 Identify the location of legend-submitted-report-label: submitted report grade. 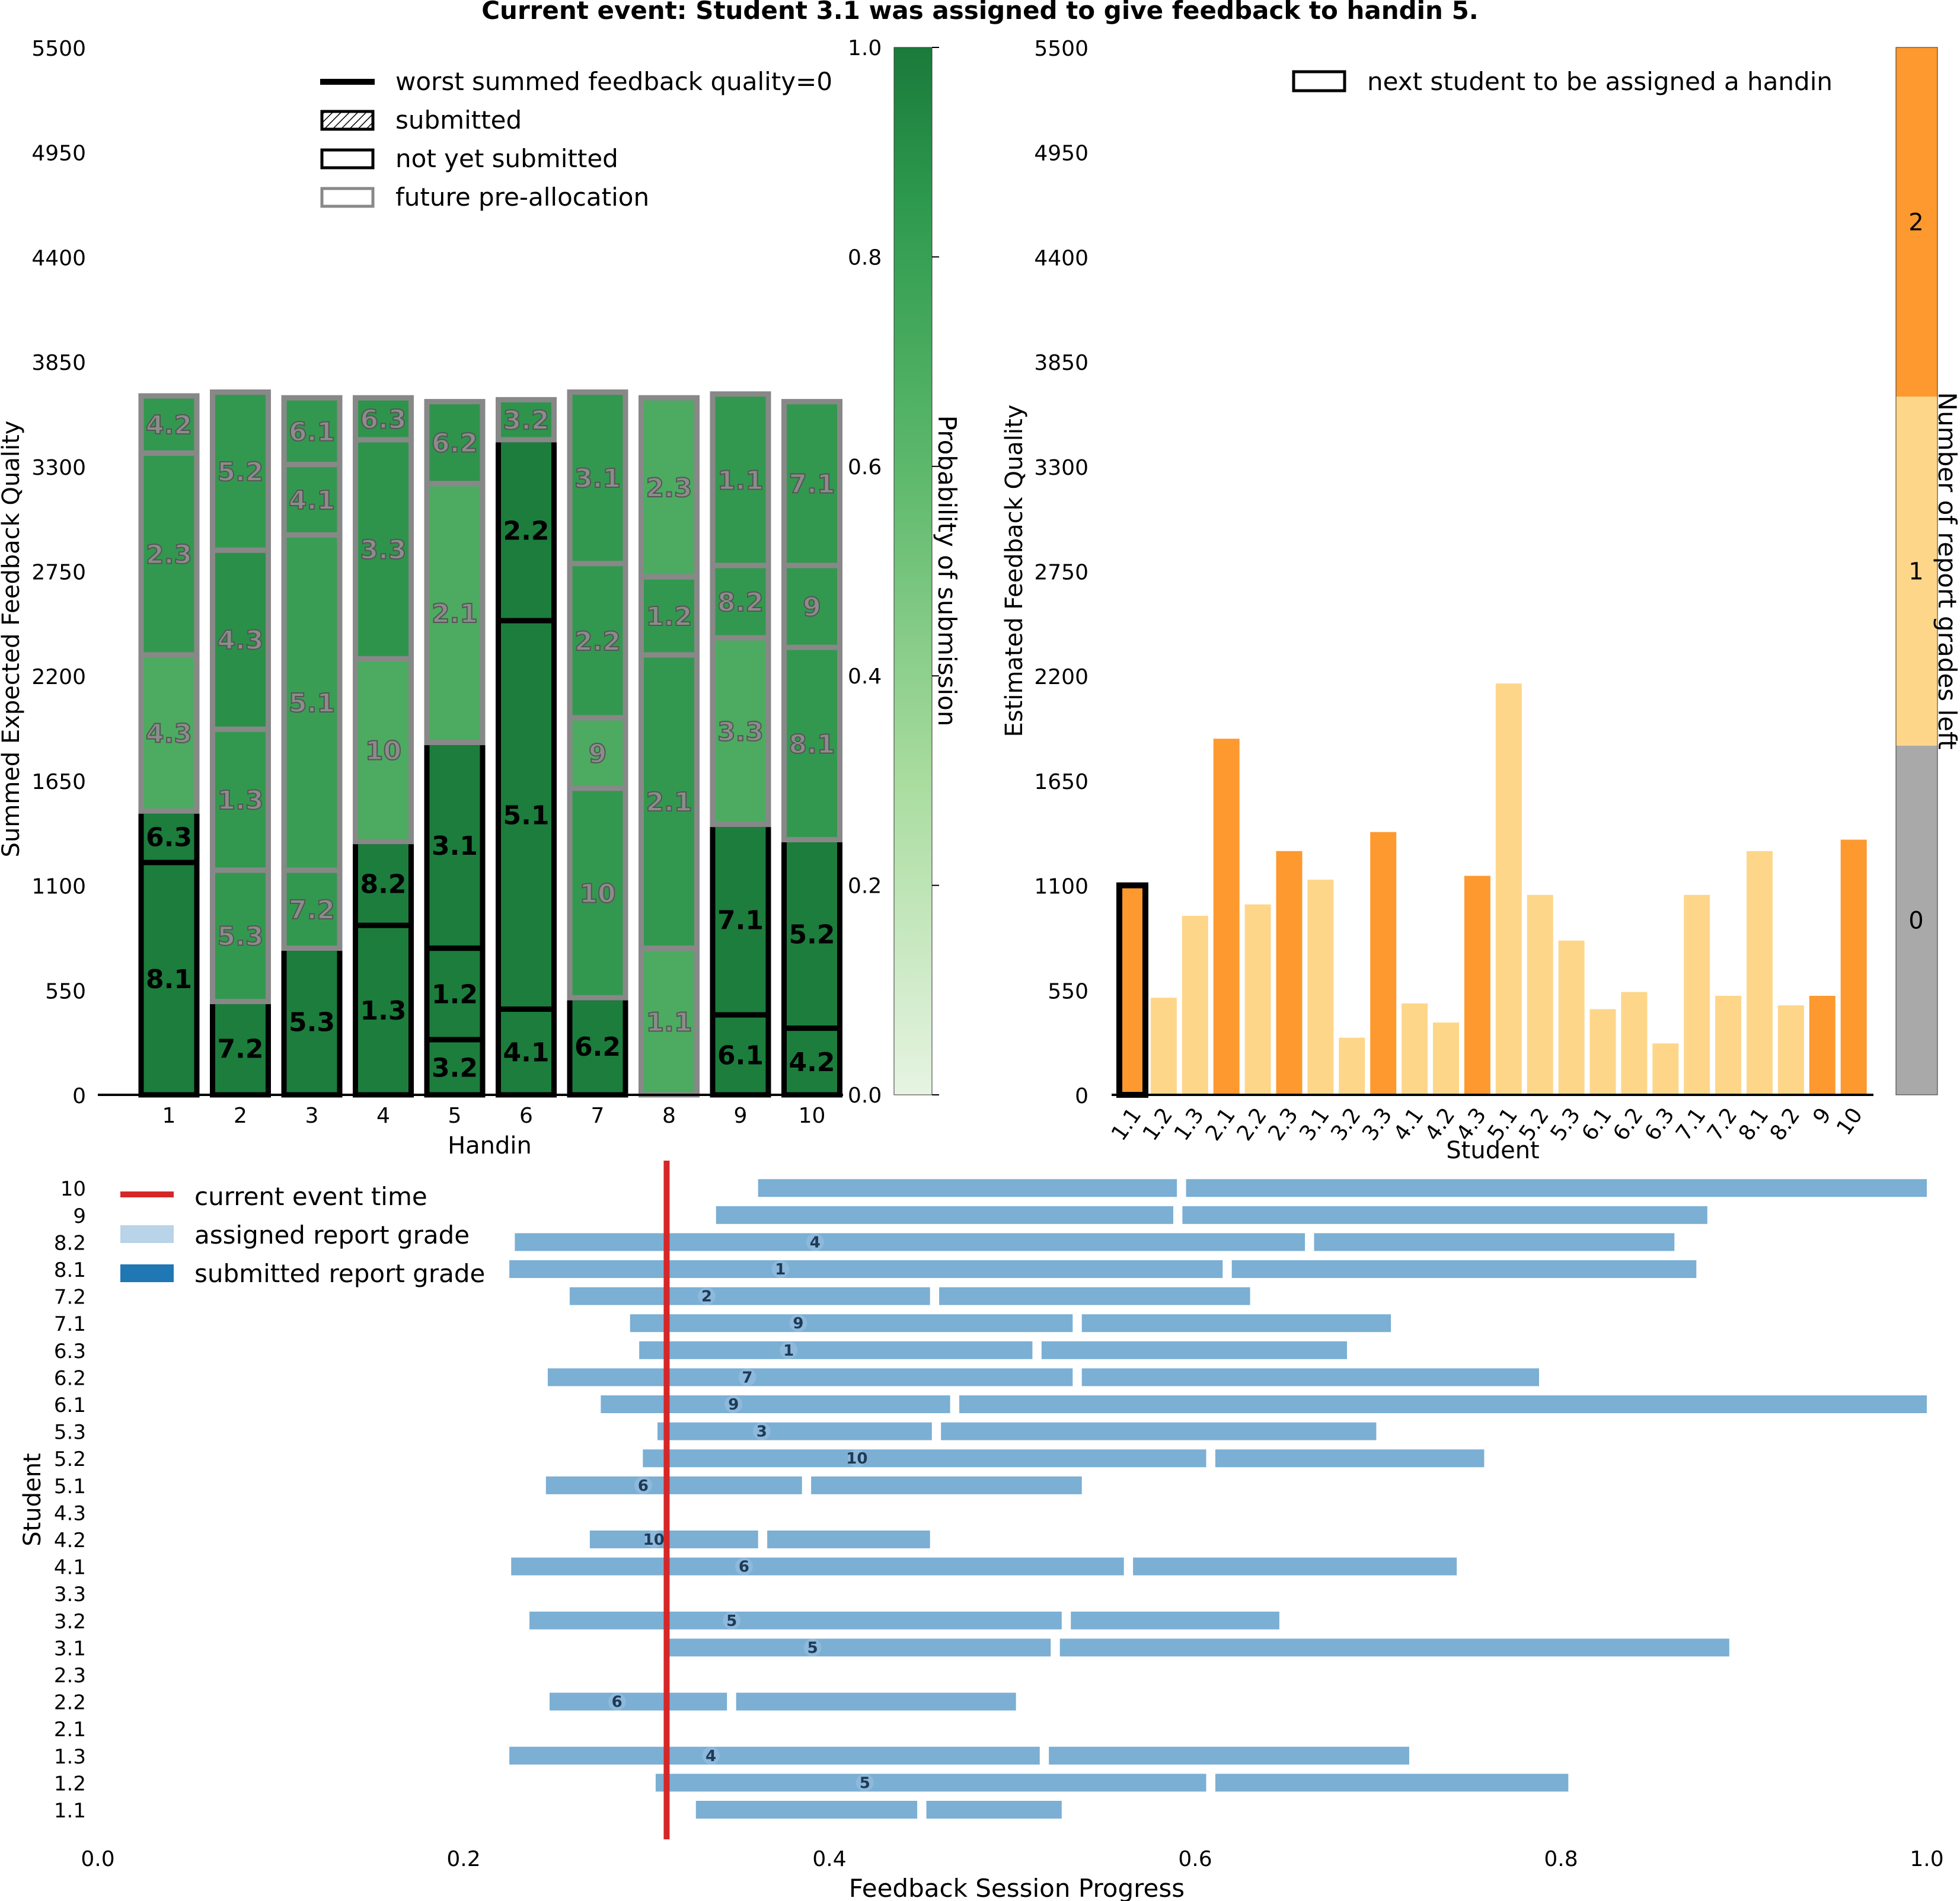
(339, 1273).